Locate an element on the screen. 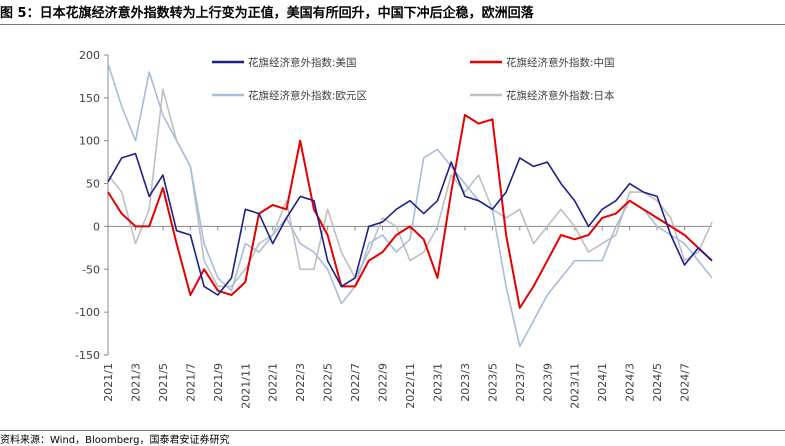  x-tick-label: 2023/3 is located at coordinates (465, 382).